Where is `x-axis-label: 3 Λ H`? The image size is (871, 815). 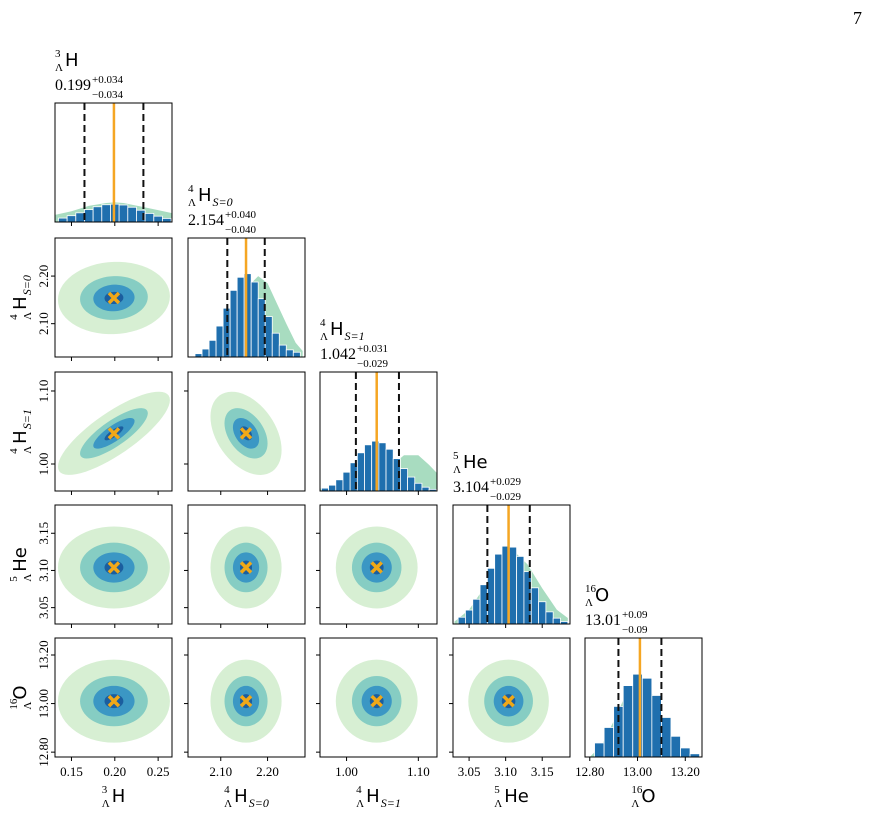
x-axis-label: 3 Λ H is located at coordinates (114, 797).